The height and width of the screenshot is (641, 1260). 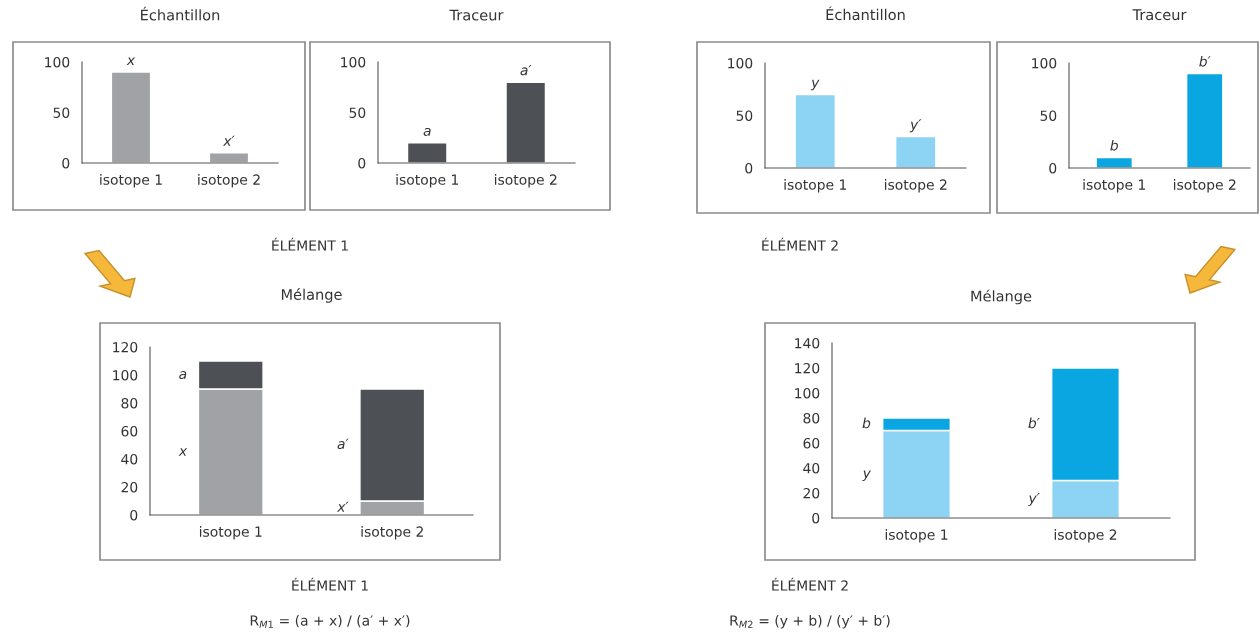 I want to click on y-tick-label: 140, so click(x=807, y=343).